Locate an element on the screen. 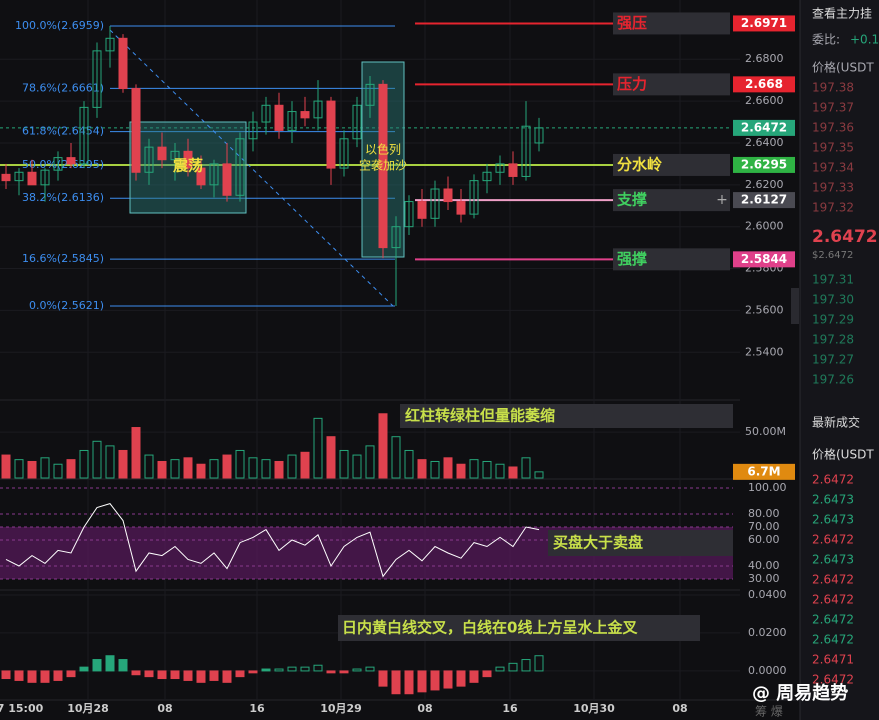 Image resolution: width=879 pixels, height=720 pixels. x-tick-label: 08 is located at coordinates (679, 708).